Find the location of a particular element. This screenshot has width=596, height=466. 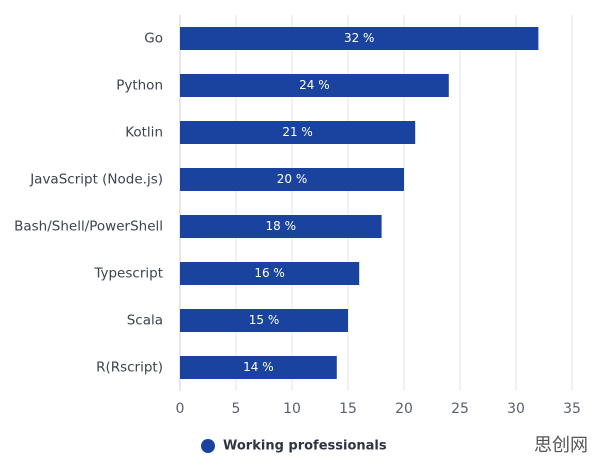

y-tick-label: R(Rscript) is located at coordinates (129, 368).